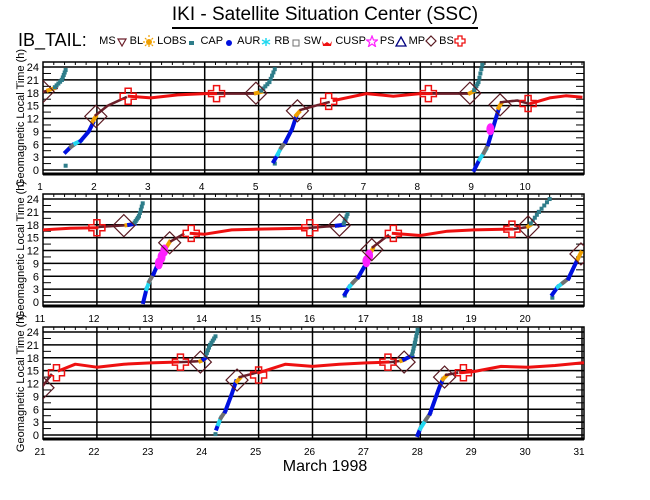  Describe the element at coordinates (136, 40) in the screenshot. I see `legend-label: BL` at that location.